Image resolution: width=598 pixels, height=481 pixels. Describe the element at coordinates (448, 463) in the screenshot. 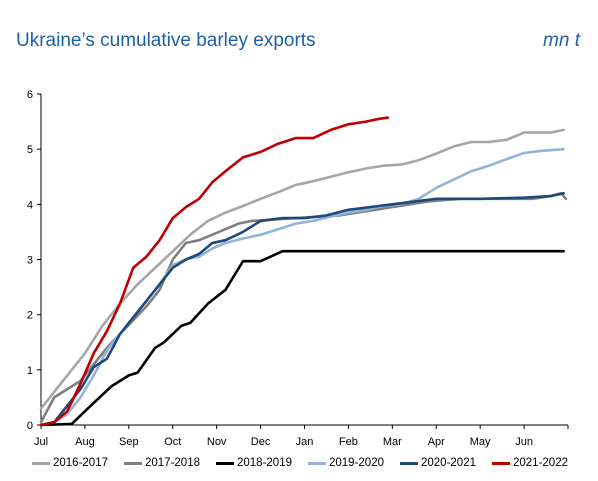

I see `legend-label: 2020-2021` at that location.